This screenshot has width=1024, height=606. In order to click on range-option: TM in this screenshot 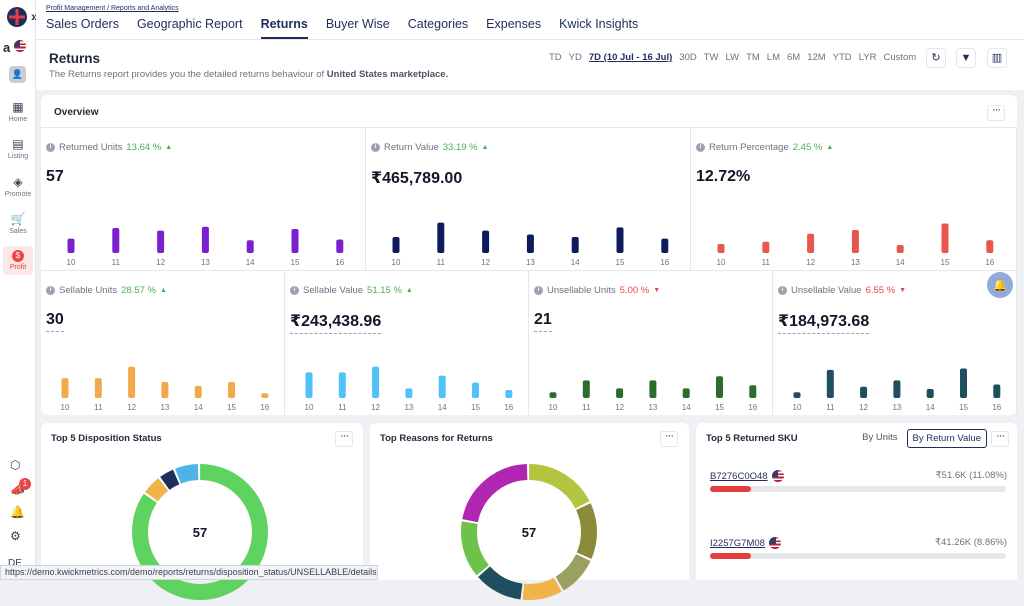, I will do `click(753, 57)`.